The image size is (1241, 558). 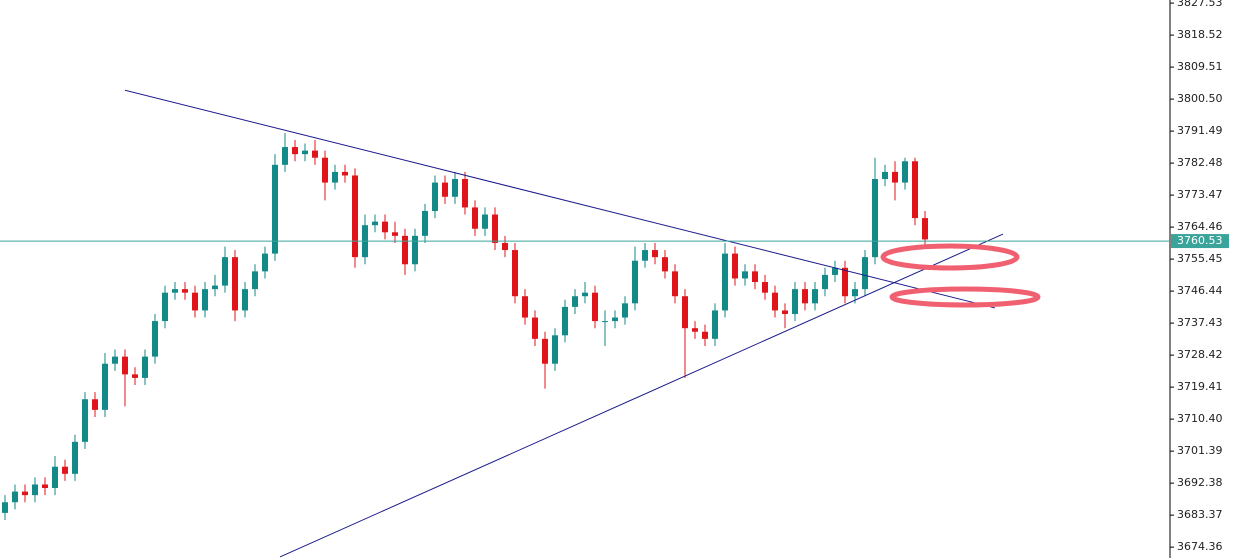 I want to click on y-tick-label: 3782.48, so click(x=1200, y=162).